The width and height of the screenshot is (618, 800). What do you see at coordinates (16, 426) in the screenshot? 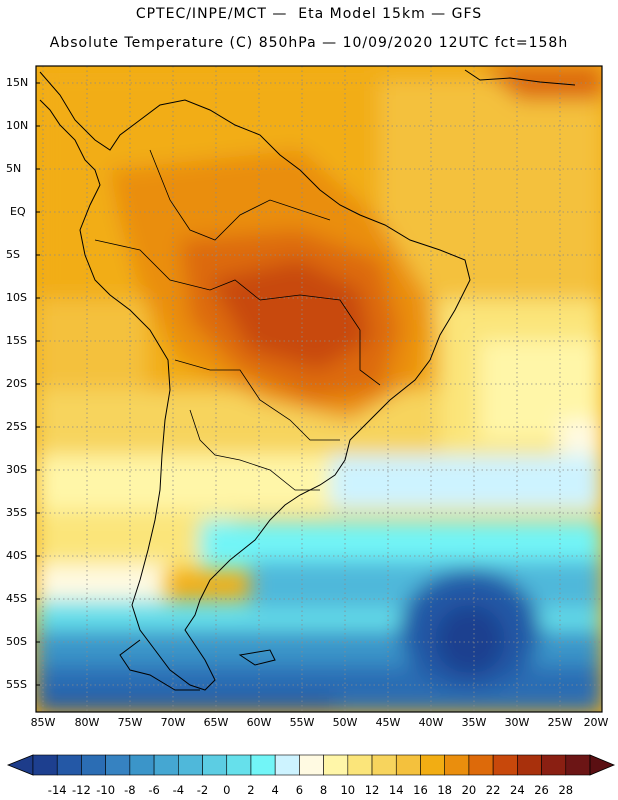
I see `lat-label: 25S` at bounding box center [16, 426].